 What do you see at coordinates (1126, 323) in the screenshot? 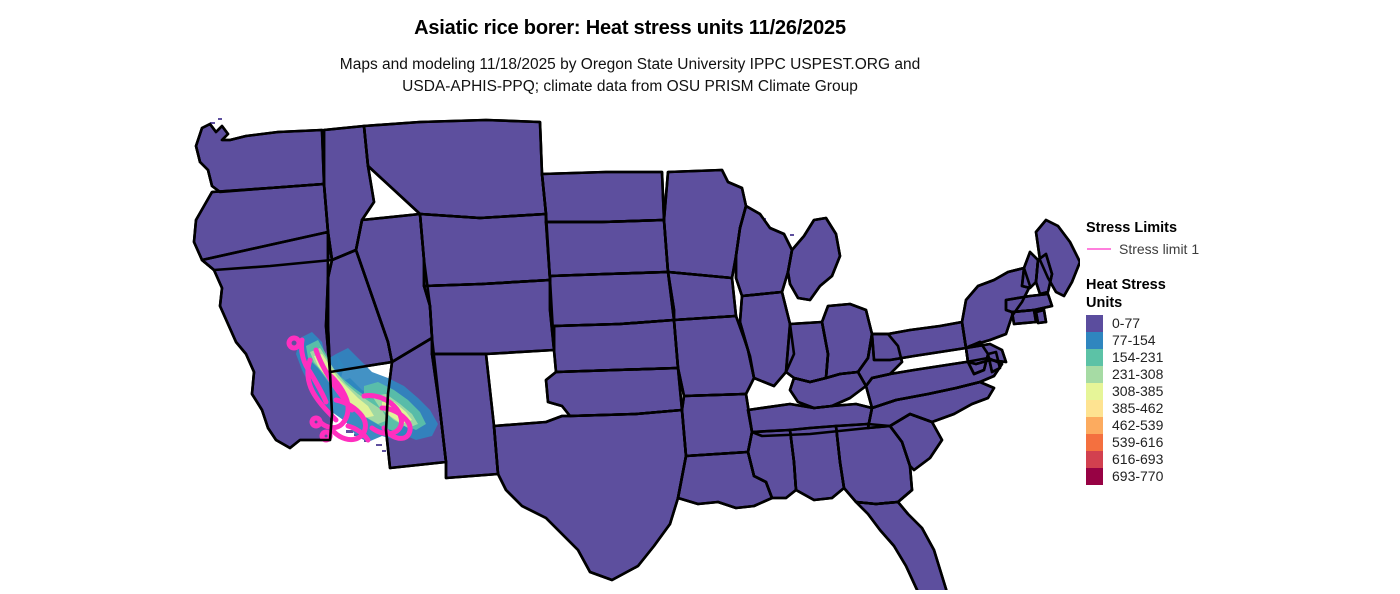
I see `legend-class-label: 0-77` at bounding box center [1126, 323].